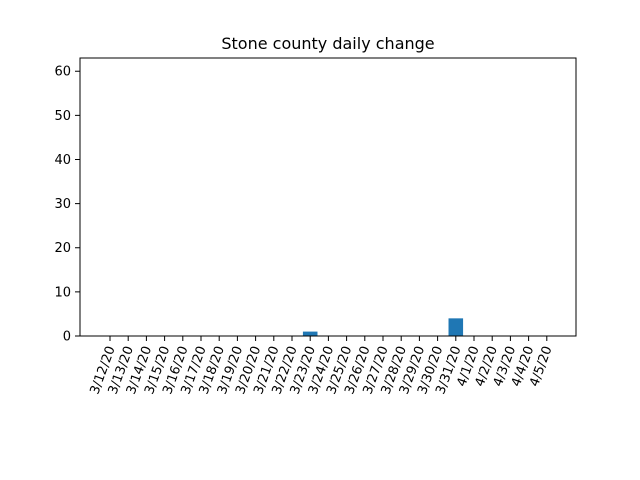  Describe the element at coordinates (456, 327) in the screenshot. I see `bar-3/31/20` at that location.